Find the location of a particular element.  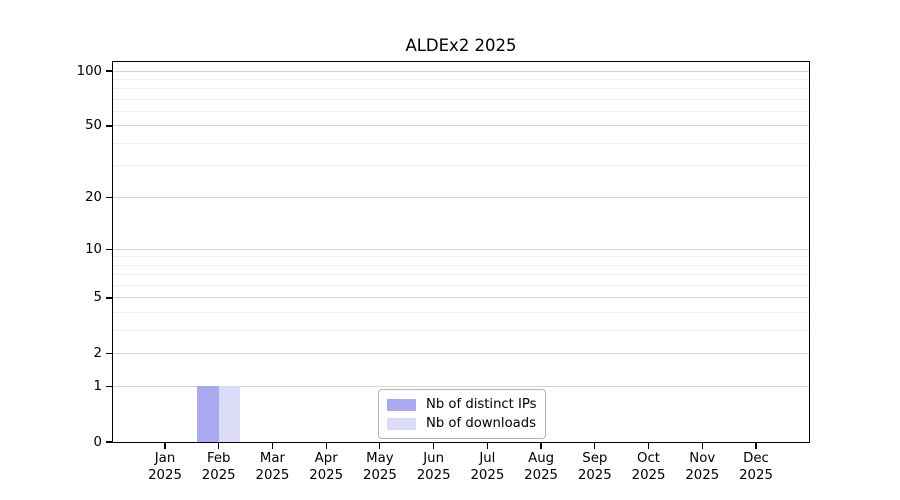

y-tick-label: 100 is located at coordinates (89, 71).